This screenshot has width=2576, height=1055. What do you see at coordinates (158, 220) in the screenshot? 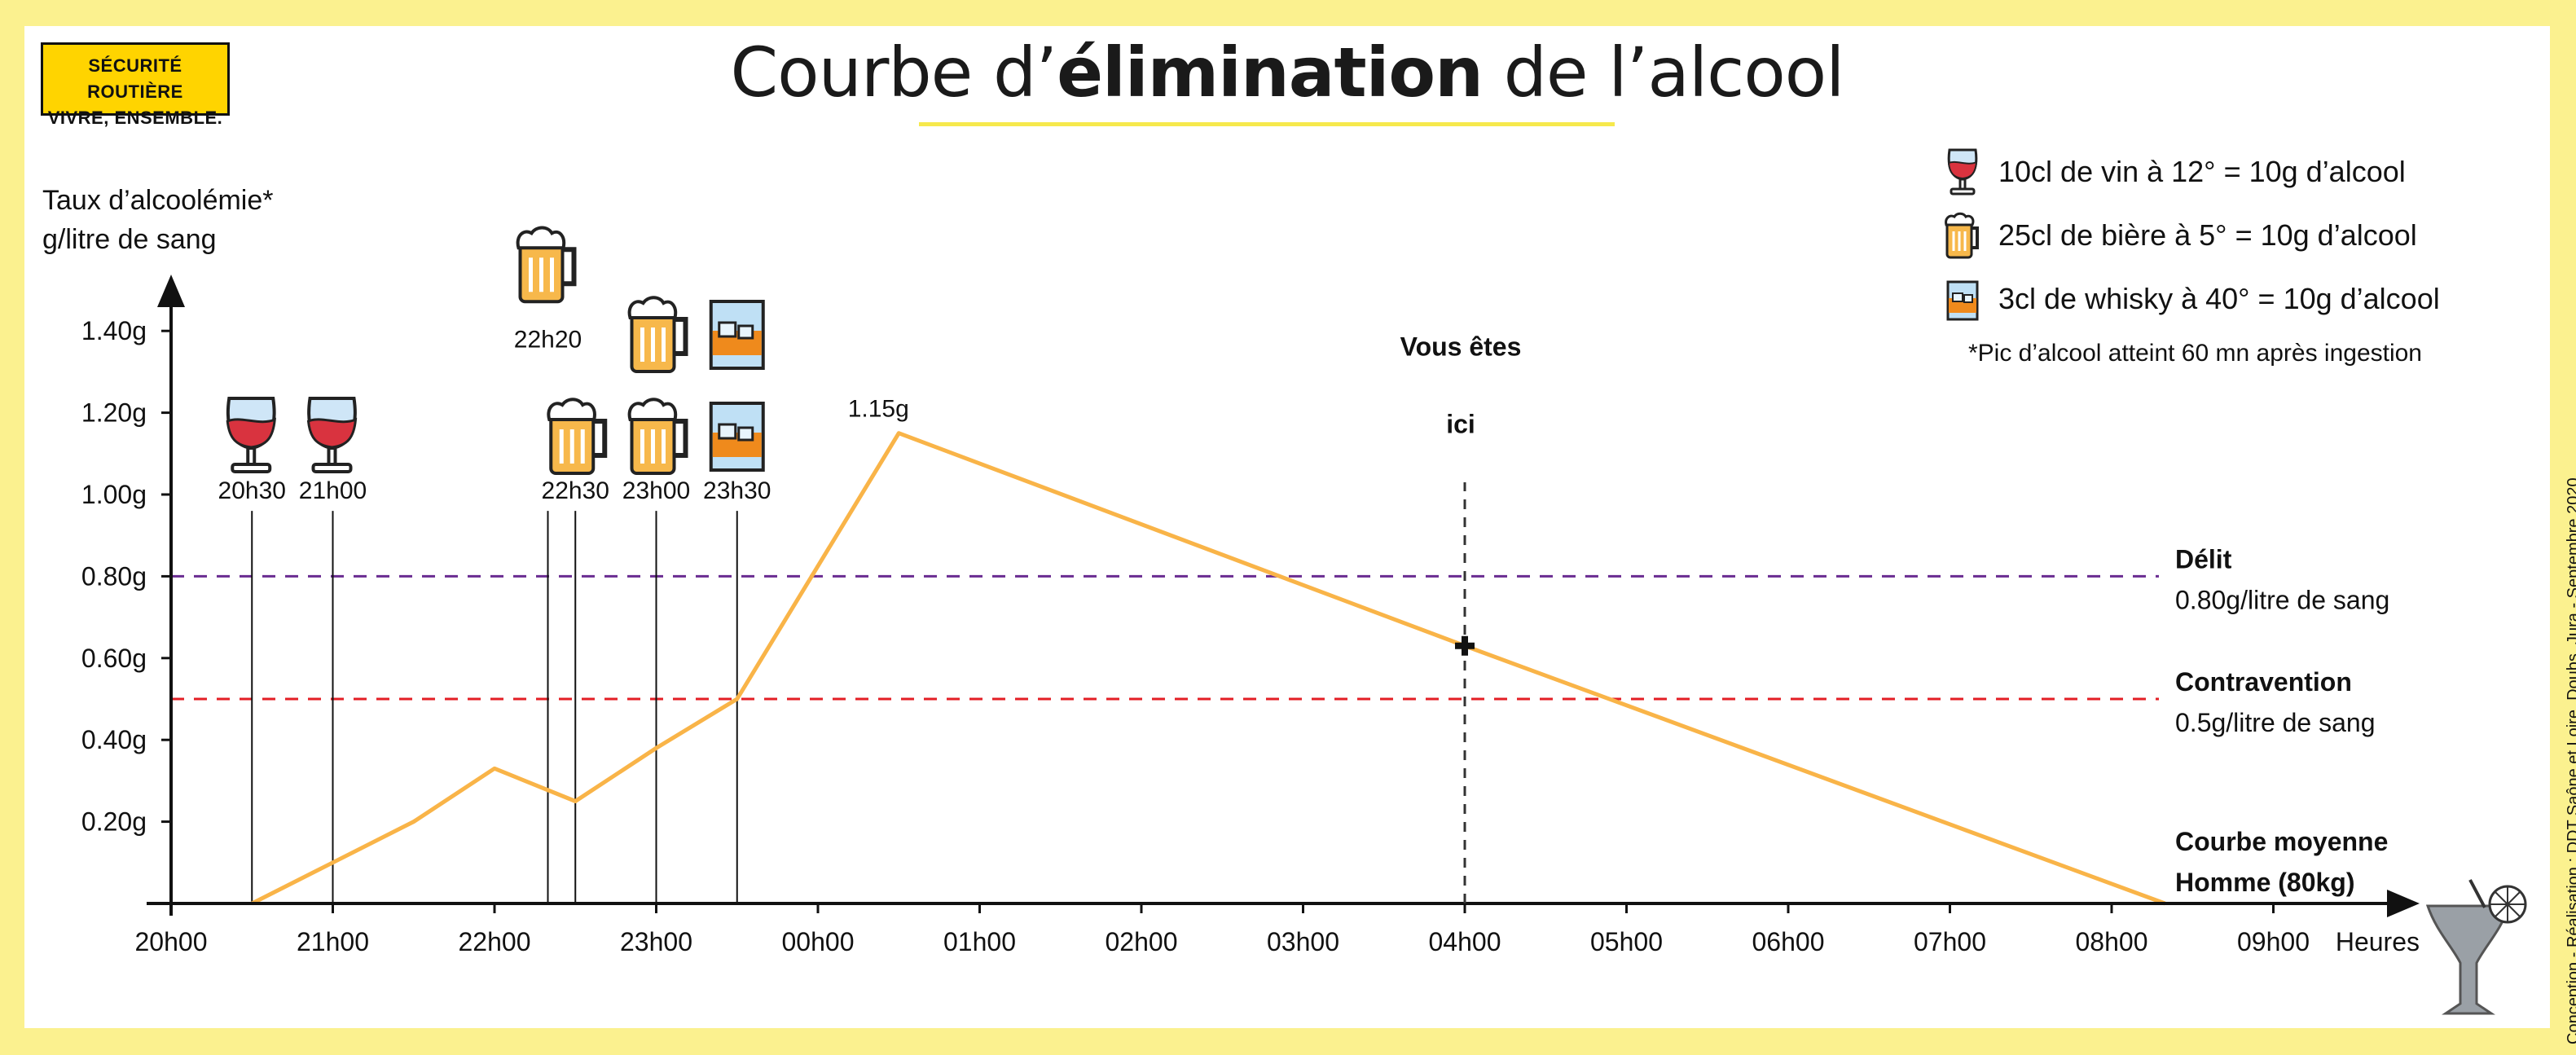
I see `y-axis-title: Taux d’alcoolémie* g/litre de sang` at bounding box center [158, 220].